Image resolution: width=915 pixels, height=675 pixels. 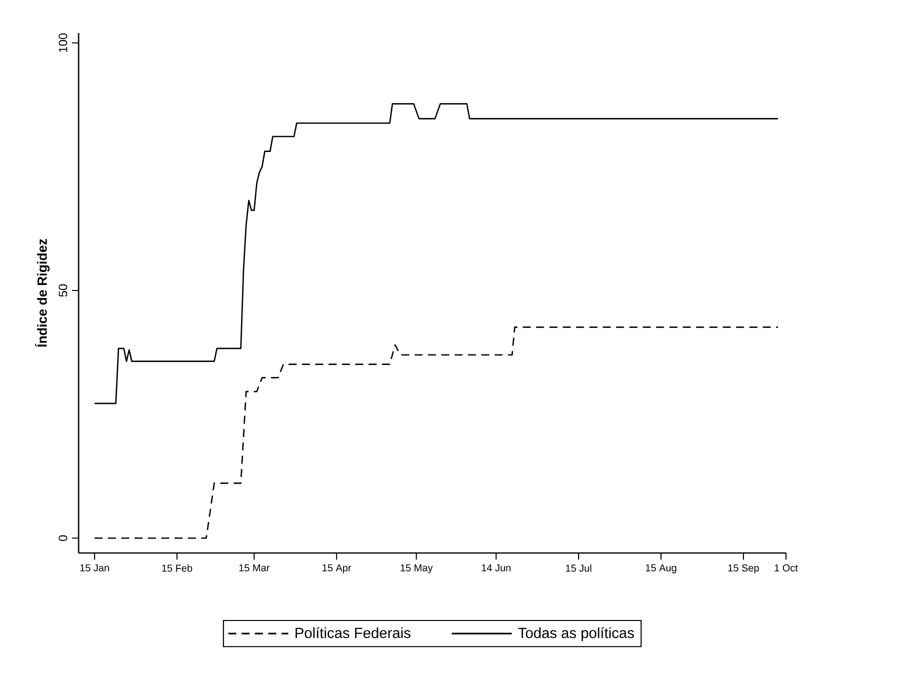 I want to click on x-tick-label: 15 Mar, so click(x=254, y=568).